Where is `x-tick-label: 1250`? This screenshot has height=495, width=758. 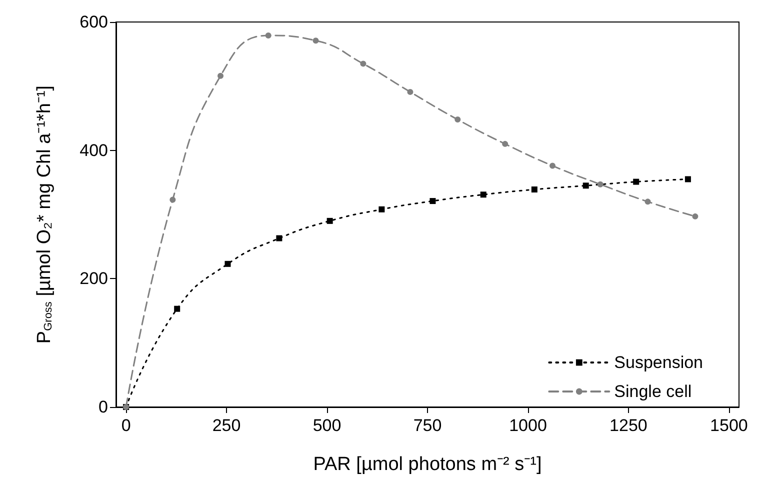
x-tick-label: 1250 is located at coordinates (629, 425).